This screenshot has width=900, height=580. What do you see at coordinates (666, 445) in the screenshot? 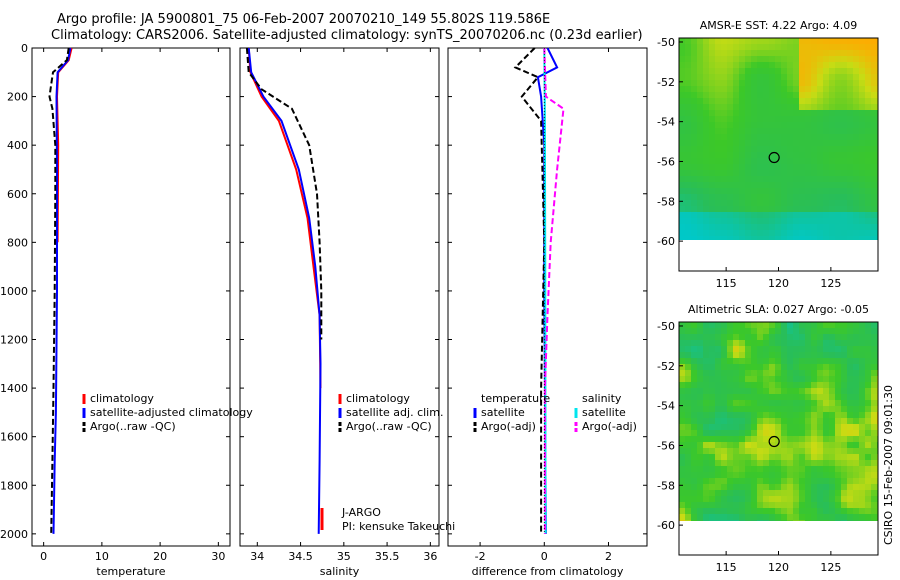
I see `y-tick-label: -56` at bounding box center [666, 445].